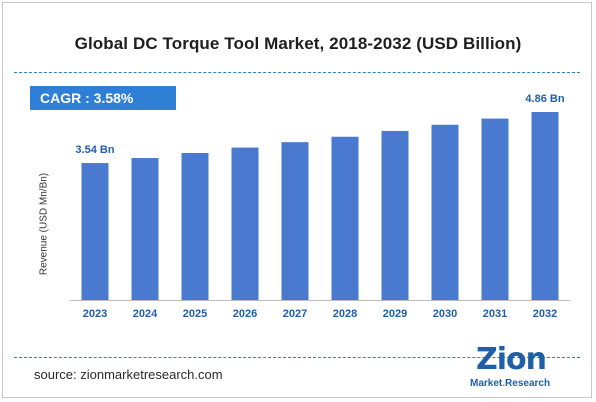  I want to click on cagr-badge: CAGR : 3.58%, so click(103, 98).